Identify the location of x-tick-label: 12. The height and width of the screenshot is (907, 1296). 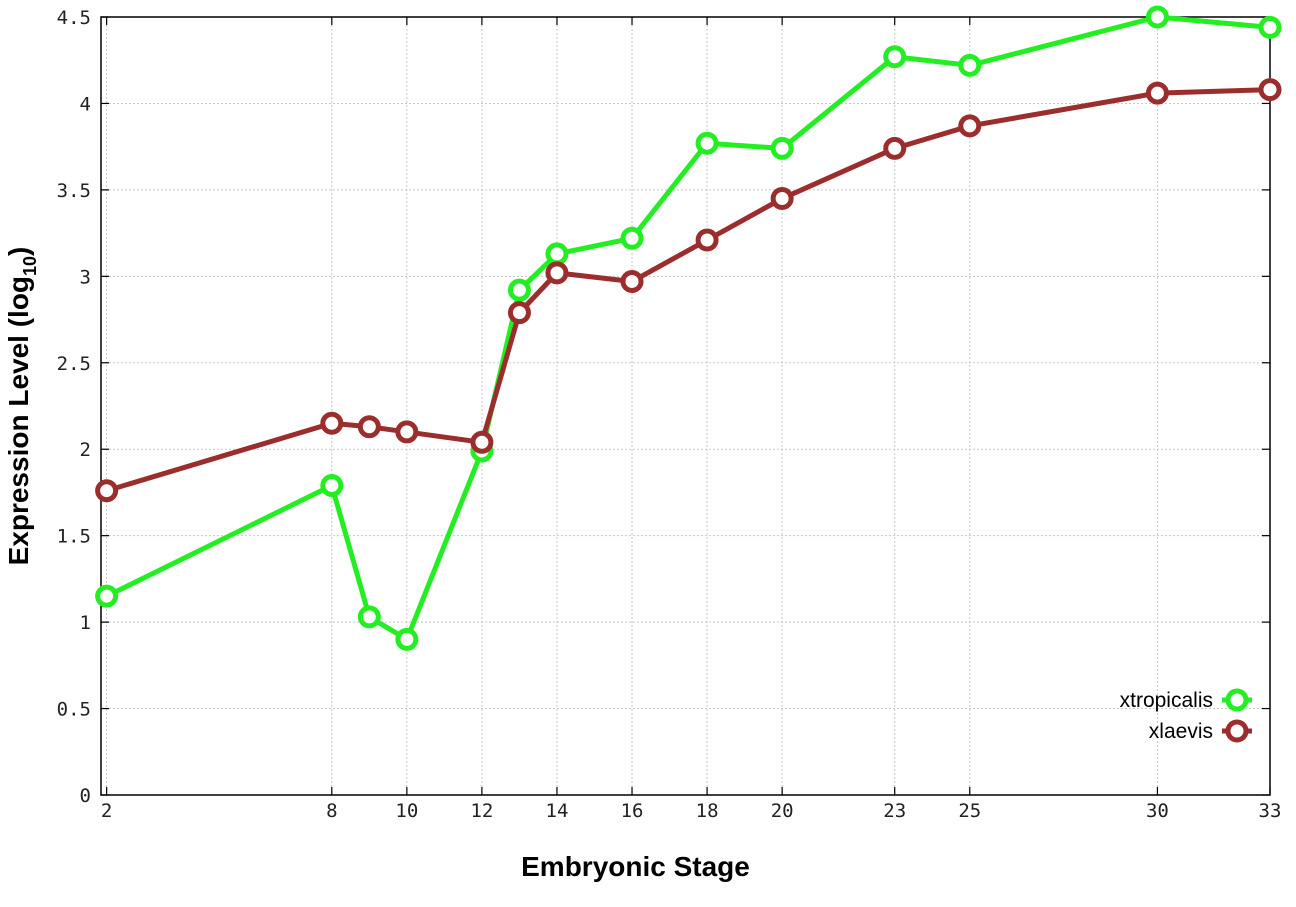
(481, 811).